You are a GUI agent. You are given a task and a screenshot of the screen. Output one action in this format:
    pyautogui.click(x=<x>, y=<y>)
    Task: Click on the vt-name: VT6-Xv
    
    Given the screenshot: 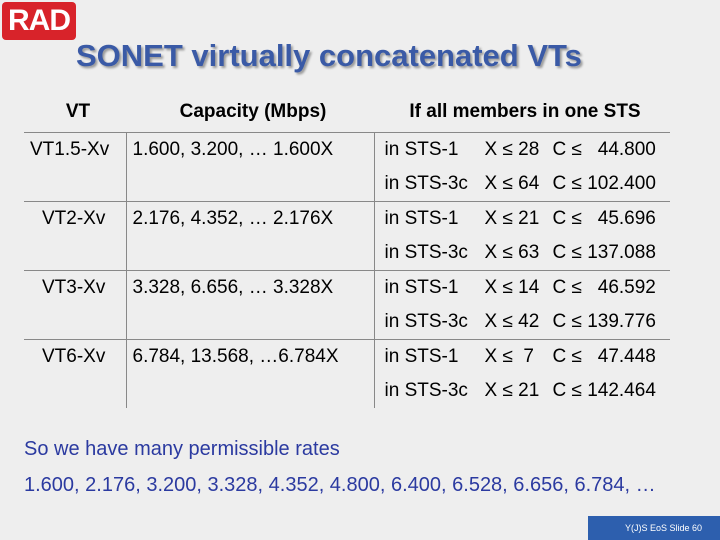 What is the action you would take?
    pyautogui.click(x=75, y=373)
    